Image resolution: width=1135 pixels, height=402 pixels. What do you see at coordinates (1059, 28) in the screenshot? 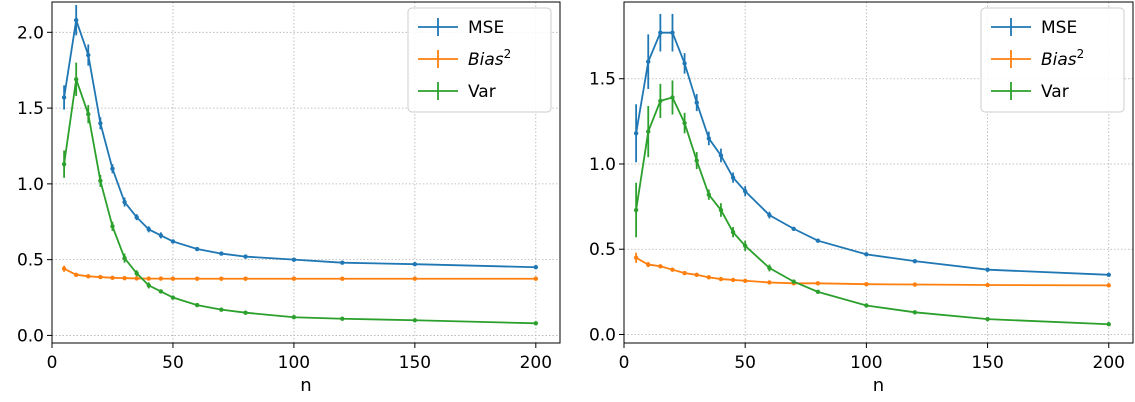
I see `legend-label: MSE` at bounding box center [1059, 28].